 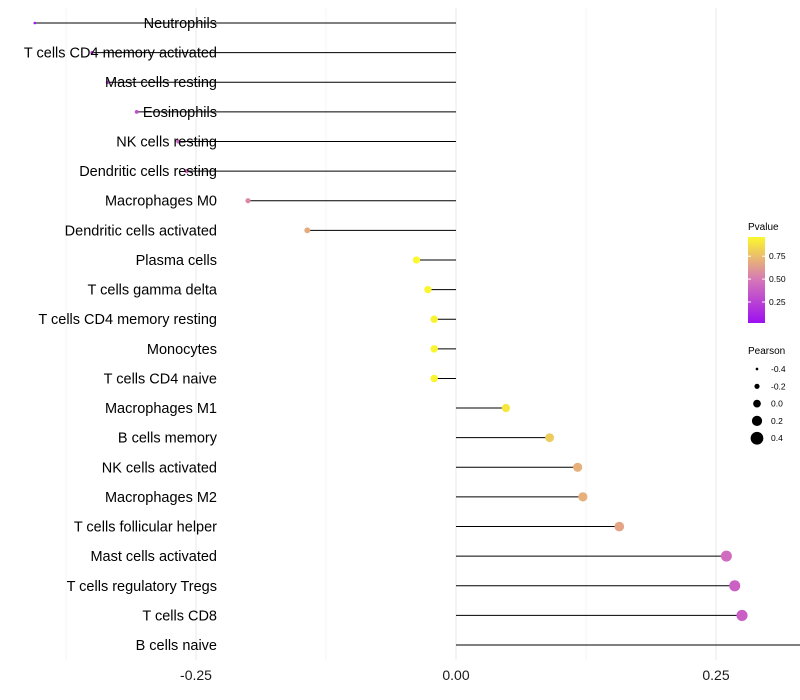 I want to click on pvalue-legend: Pvalue 0.75 0.50 0.25, so click(x=767, y=272).